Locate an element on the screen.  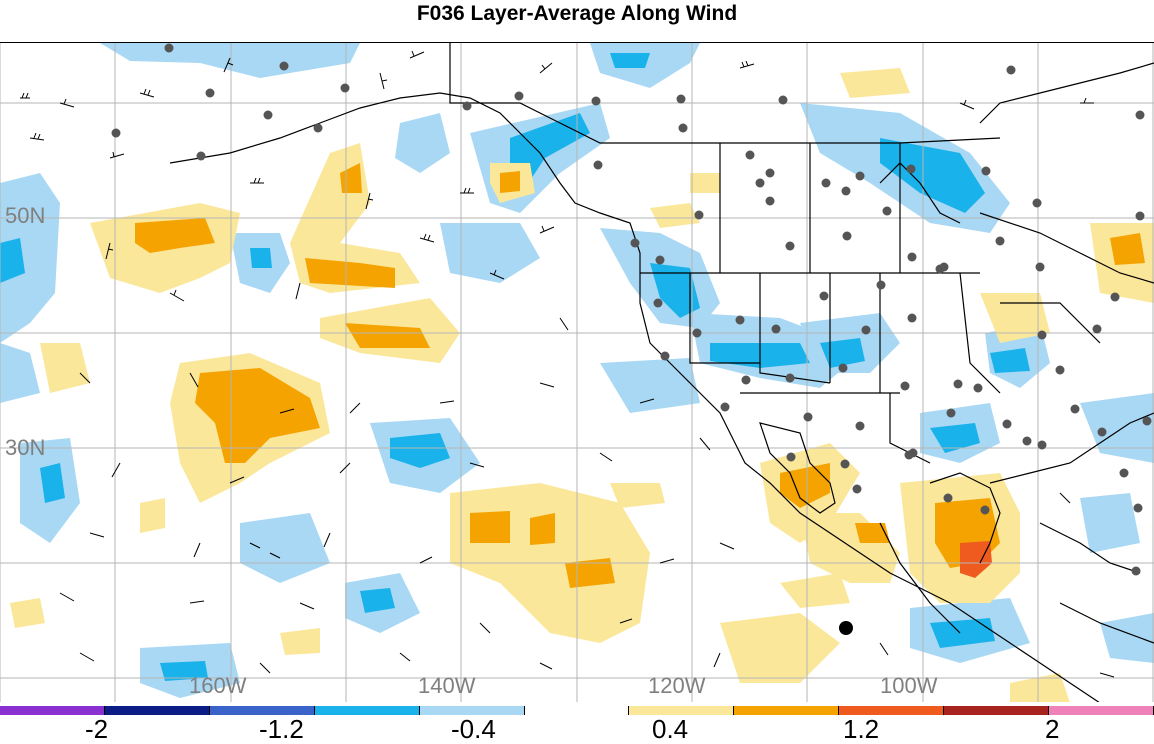
lon-label-140w: 140W is located at coordinates (447, 685).